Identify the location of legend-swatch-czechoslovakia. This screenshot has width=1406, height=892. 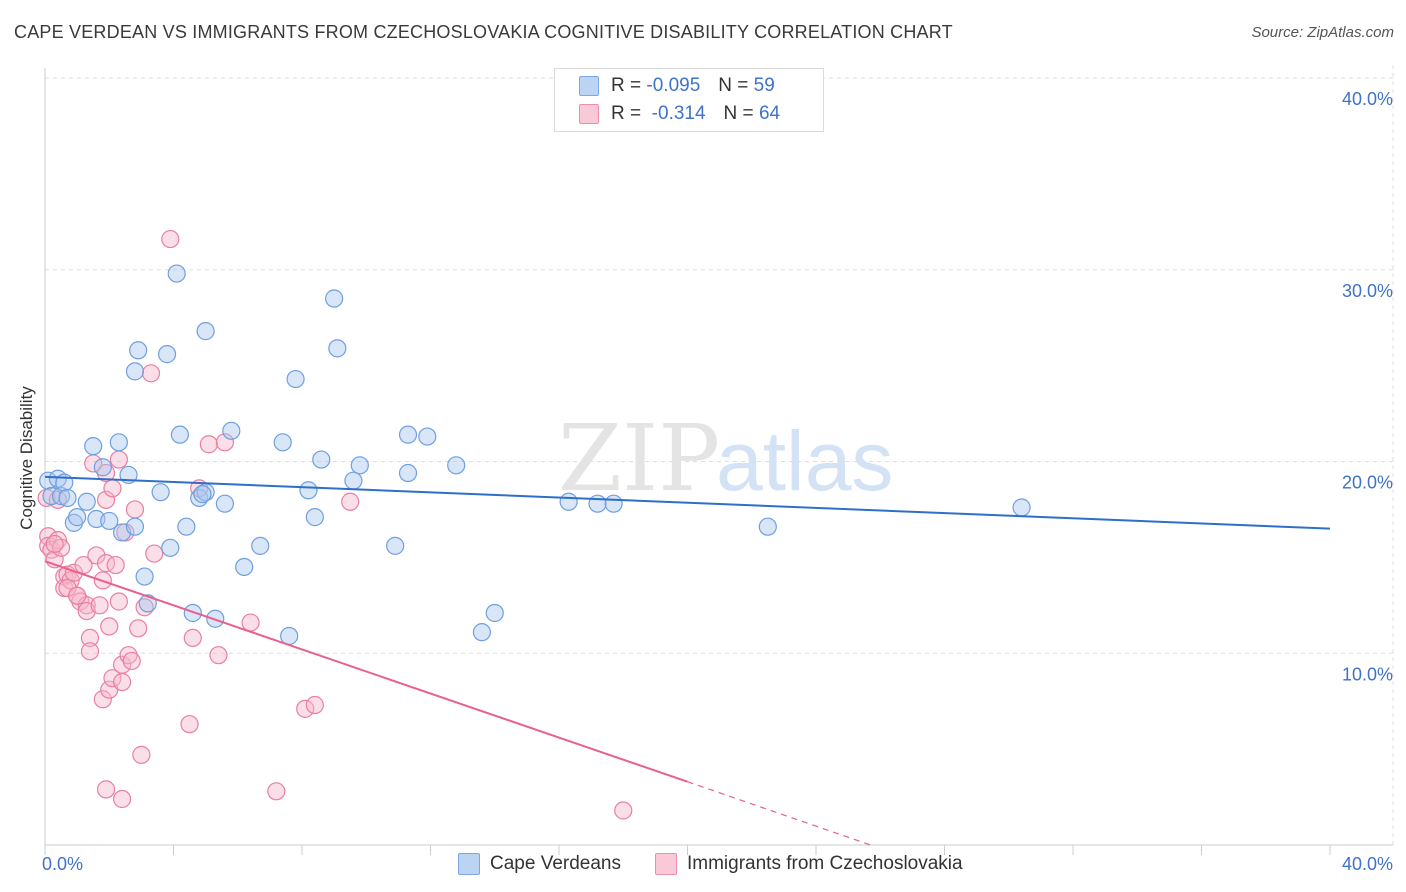
(666, 864).